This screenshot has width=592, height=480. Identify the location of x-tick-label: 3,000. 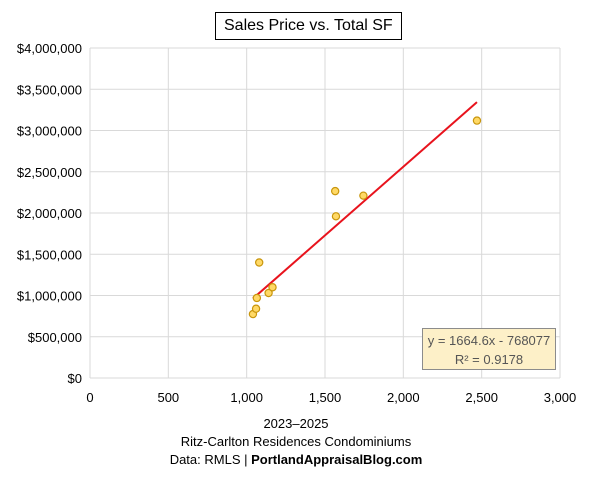
(560, 397).